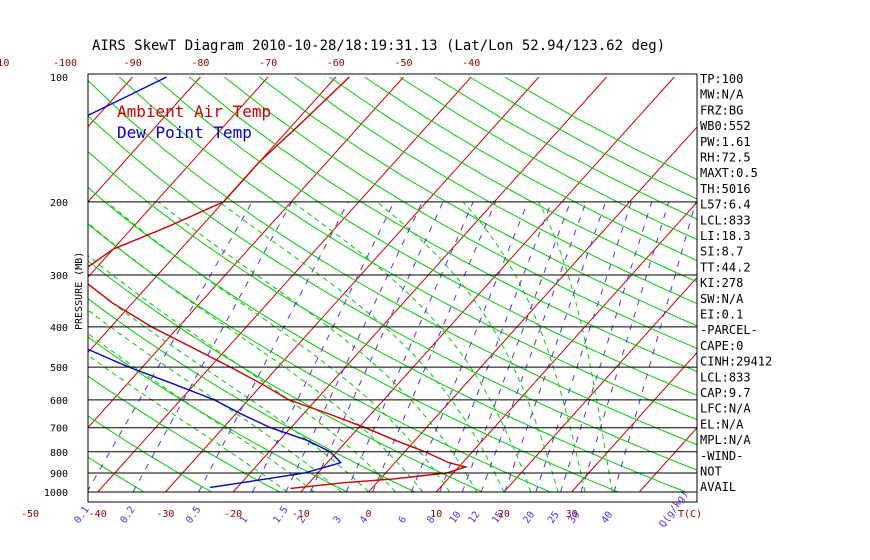 Image resolution: width=870 pixels, height=560 pixels. I want to click on index-entry: -WIND-, so click(721, 456).